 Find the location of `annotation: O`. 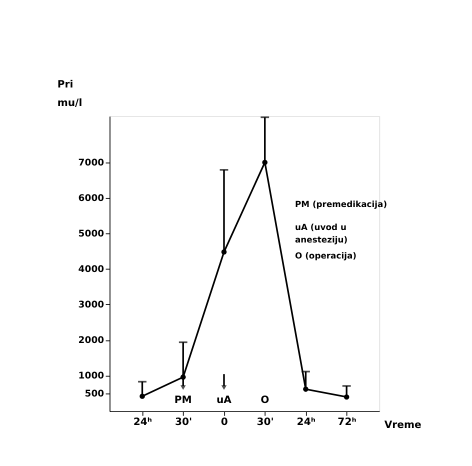

annotation: O is located at coordinates (265, 400).